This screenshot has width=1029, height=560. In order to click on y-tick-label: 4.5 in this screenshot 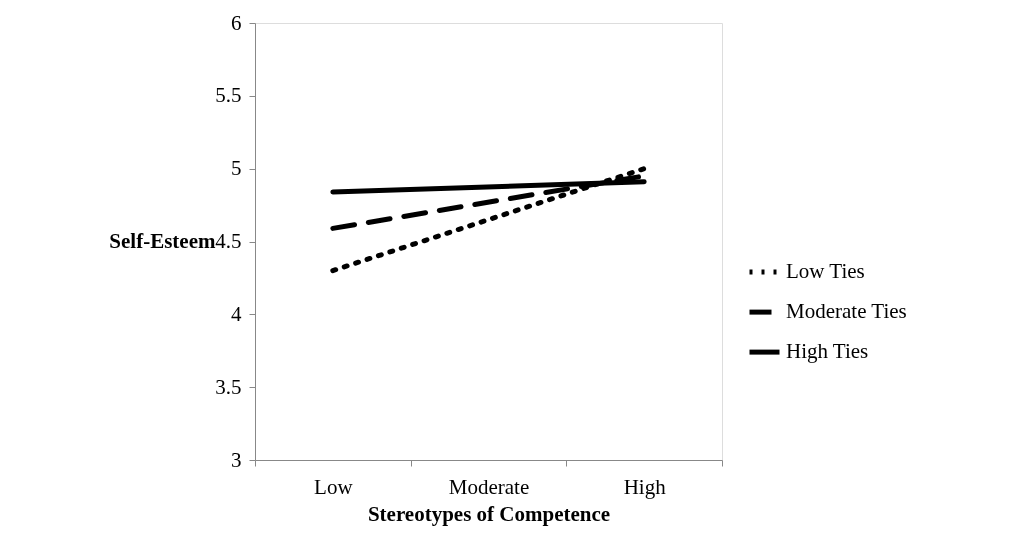, I will do `click(228, 241)`.